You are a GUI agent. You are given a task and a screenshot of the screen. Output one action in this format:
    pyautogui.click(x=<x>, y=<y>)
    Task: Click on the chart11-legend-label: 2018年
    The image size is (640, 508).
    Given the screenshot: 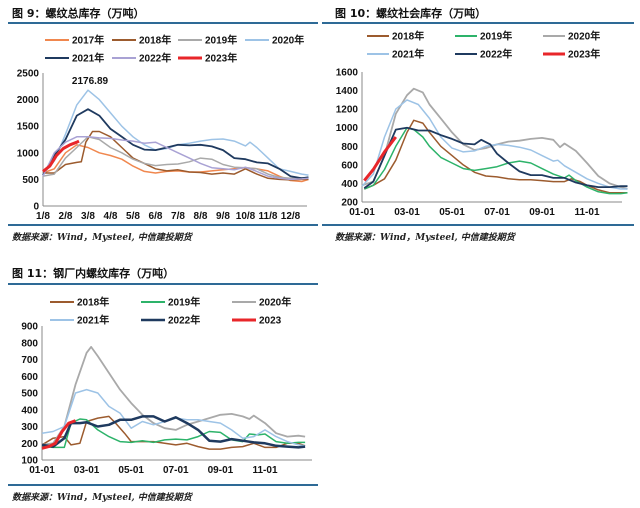 What is the action you would take?
    pyautogui.click(x=93, y=302)
    